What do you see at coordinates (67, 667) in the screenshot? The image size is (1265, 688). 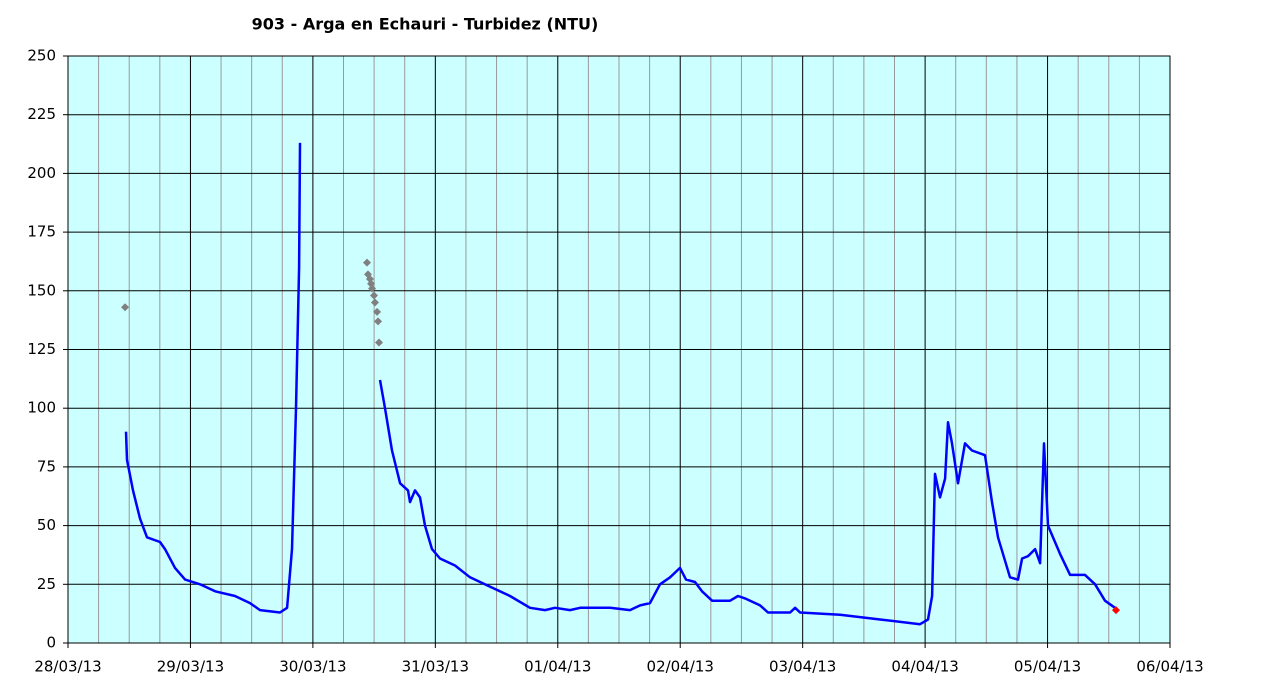 I see `x-tick-label: 28/03/13` at bounding box center [67, 667].